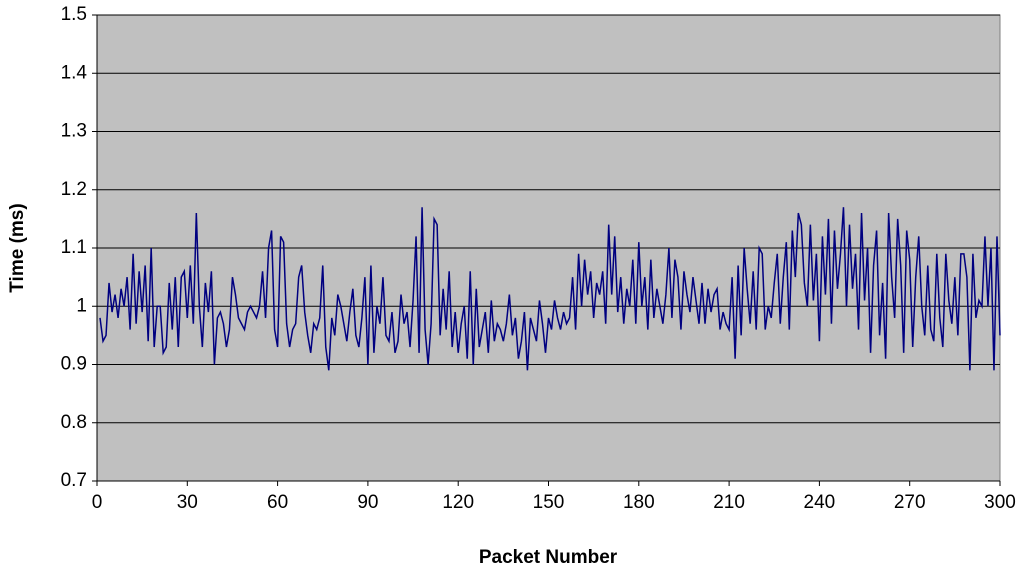  What do you see at coordinates (74, 72) in the screenshot?
I see `y-tick-label: 1.4` at bounding box center [74, 72].